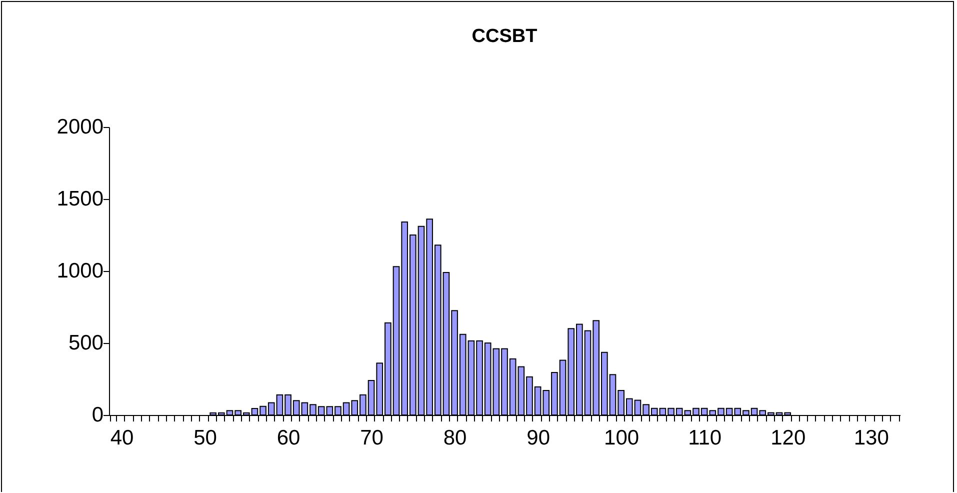 This screenshot has width=957, height=493. What do you see at coordinates (705, 438) in the screenshot?
I see `x-tick-label: 110` at bounding box center [705, 438].